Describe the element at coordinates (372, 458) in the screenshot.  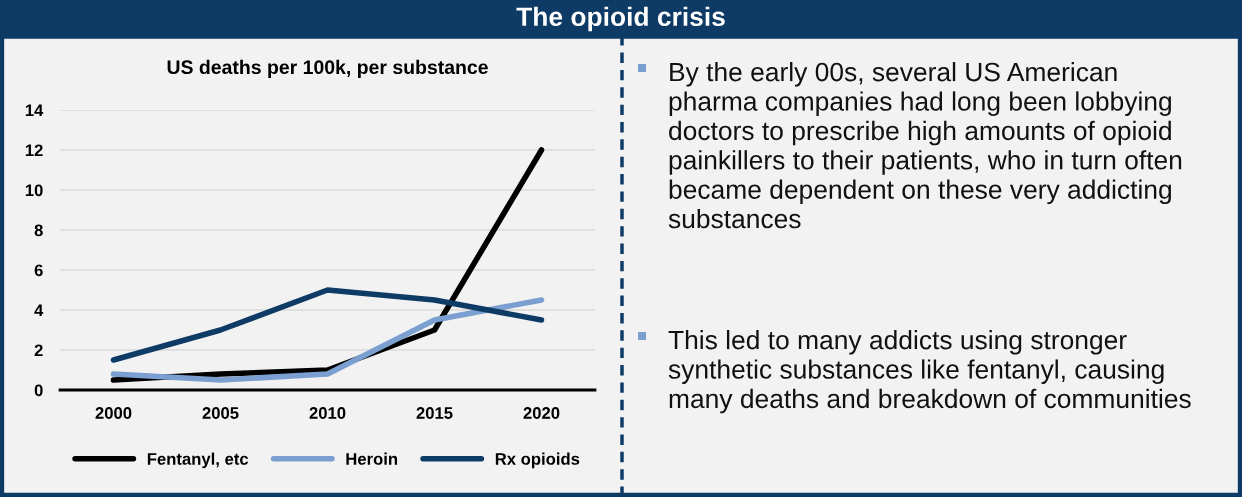
I see `legend-label: Heroin` at that location.